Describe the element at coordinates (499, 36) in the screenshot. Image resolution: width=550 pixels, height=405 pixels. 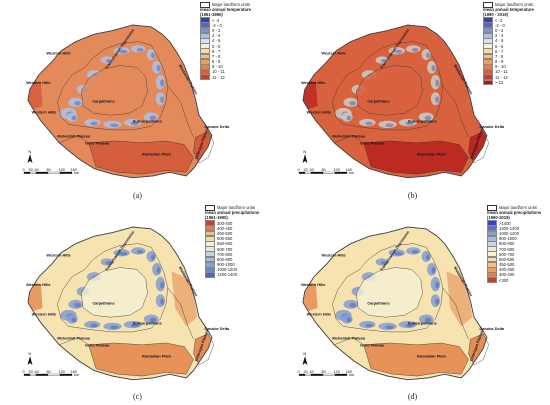
I see `legend-label: 2 - 4` at that location.